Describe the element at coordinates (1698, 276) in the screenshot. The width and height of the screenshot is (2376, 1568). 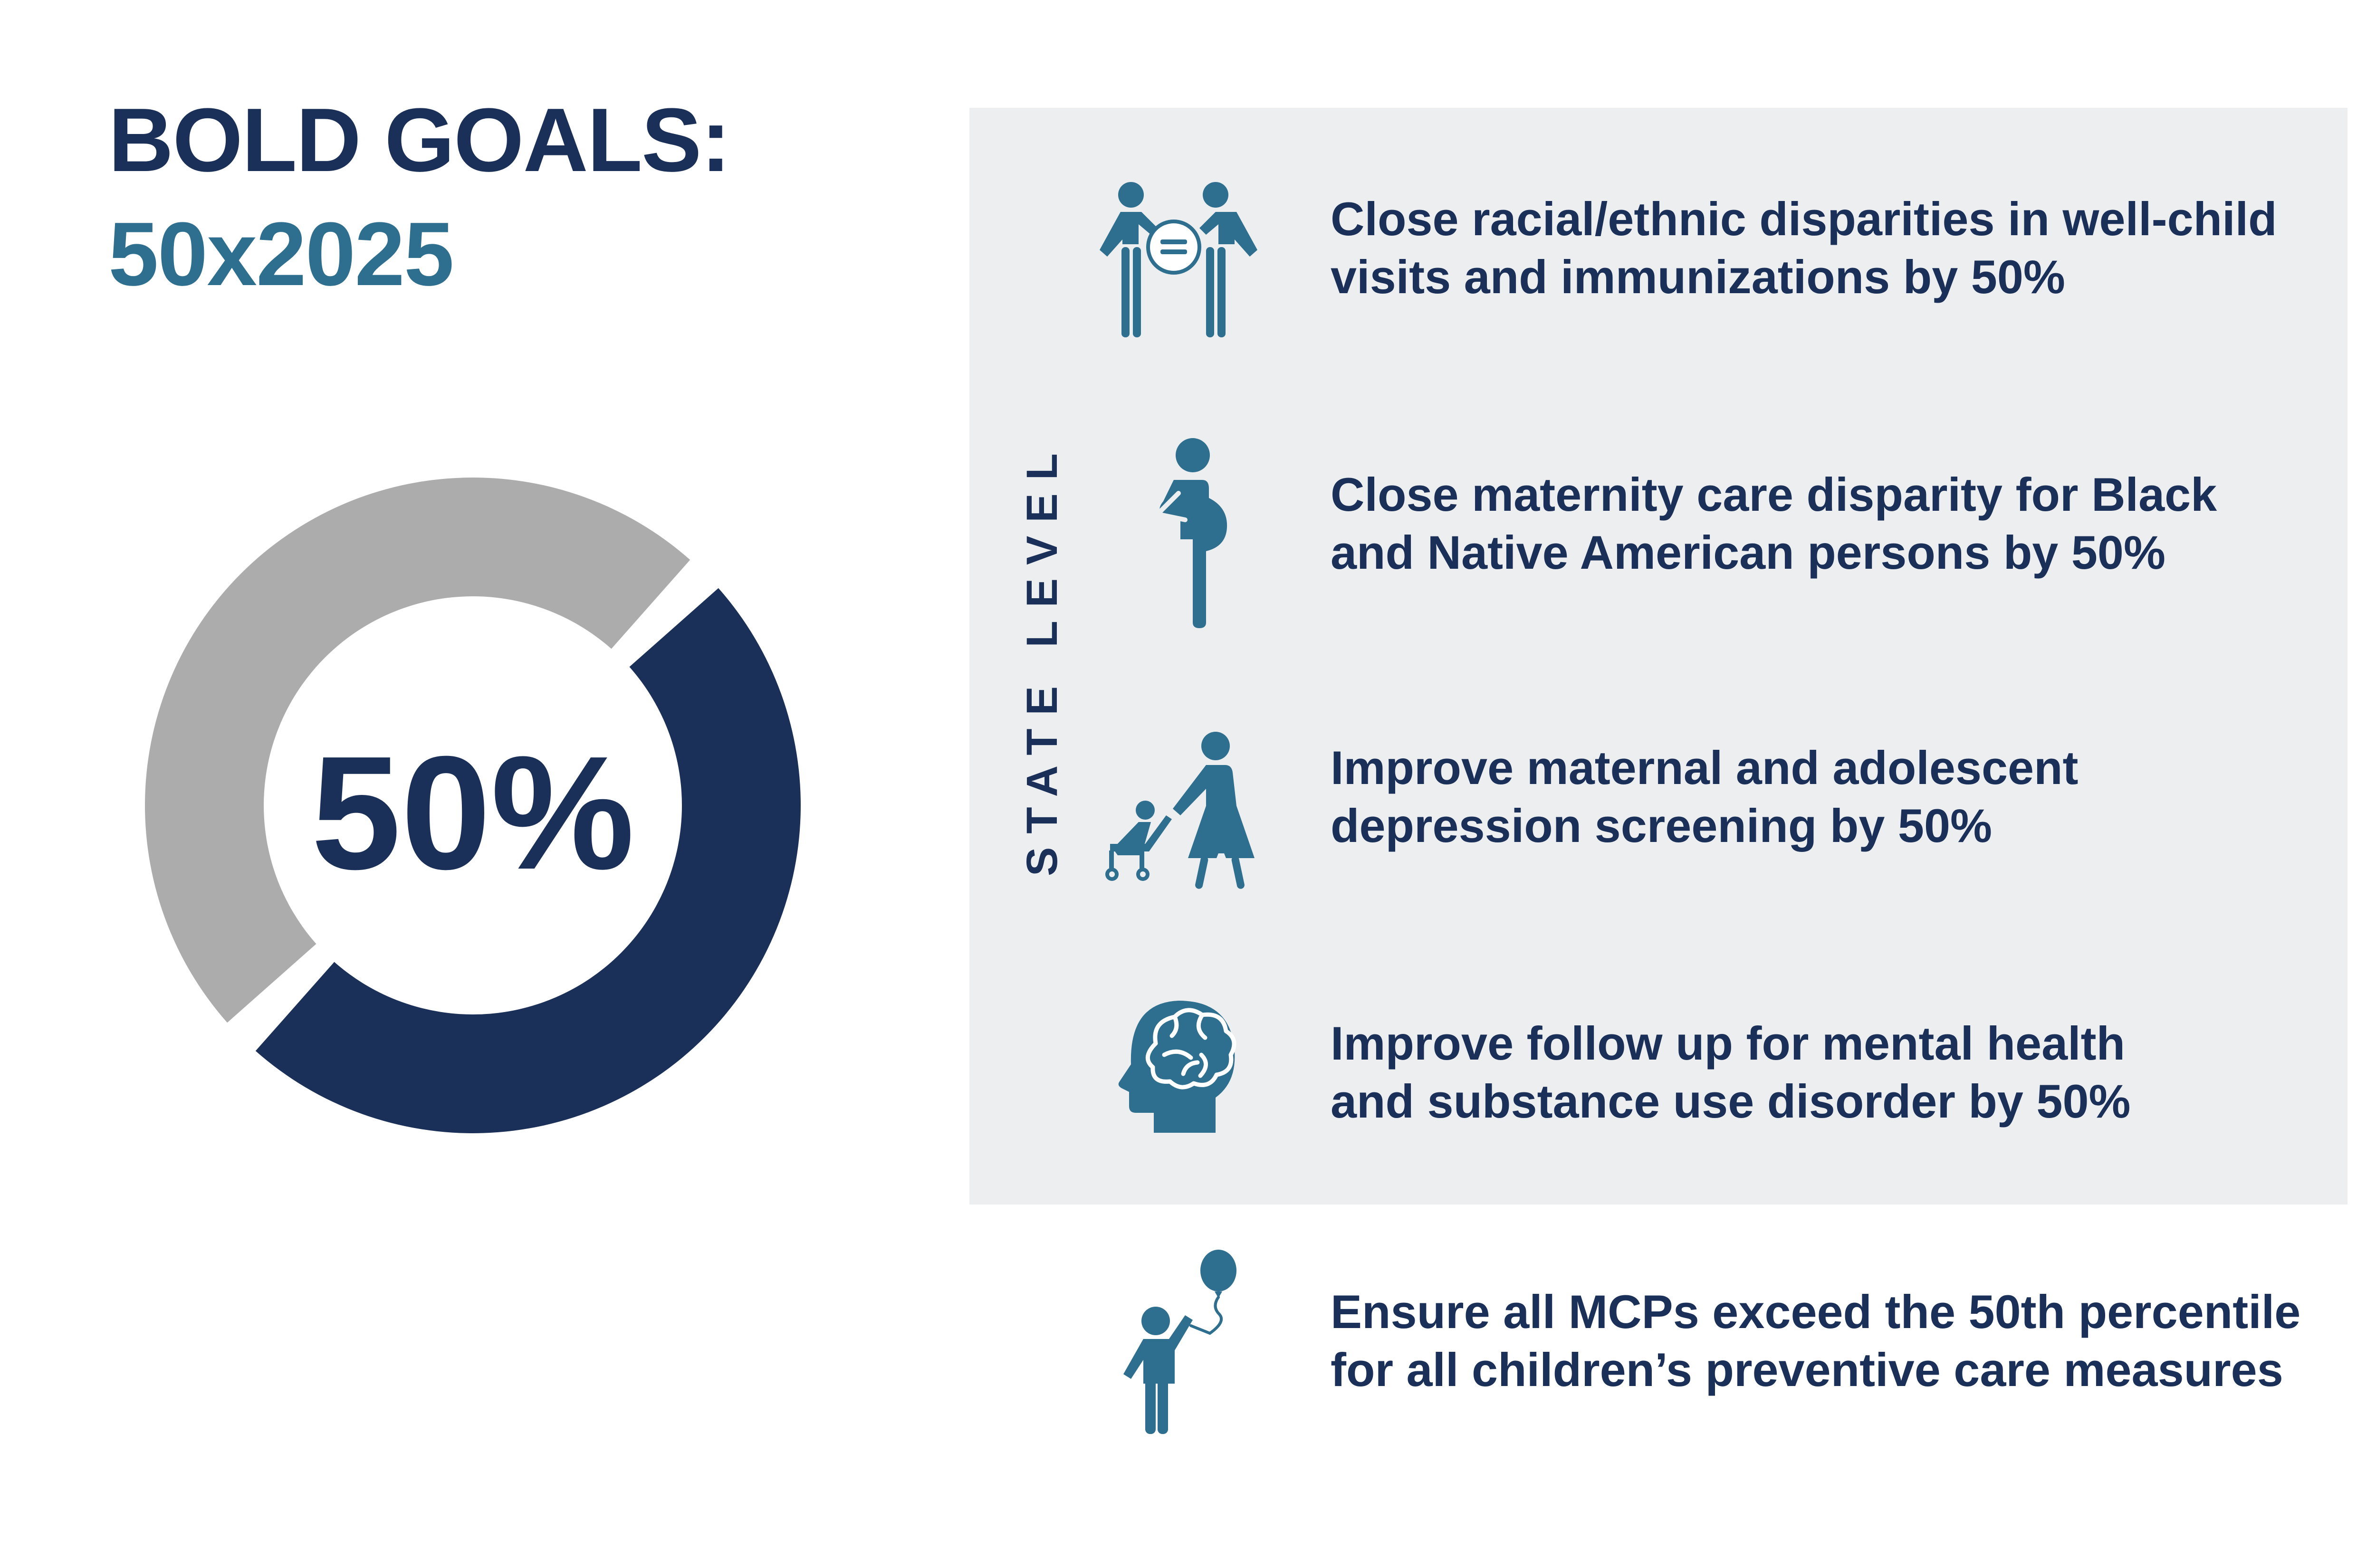
I see `goal-text-line: visits and immunizations by 50%` at that location.